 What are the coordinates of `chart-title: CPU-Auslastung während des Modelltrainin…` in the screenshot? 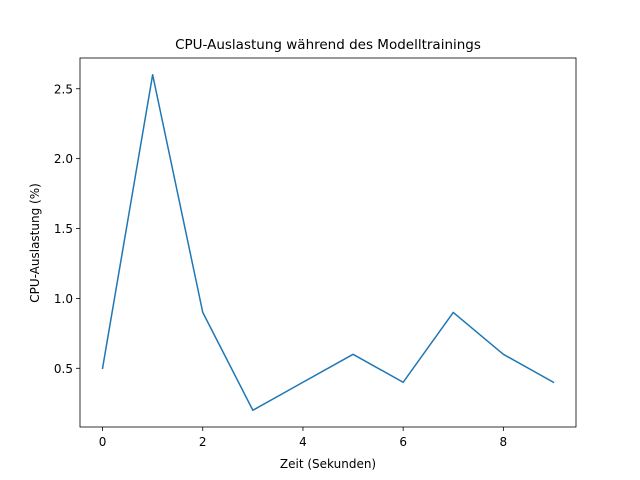 It's located at (328, 45).